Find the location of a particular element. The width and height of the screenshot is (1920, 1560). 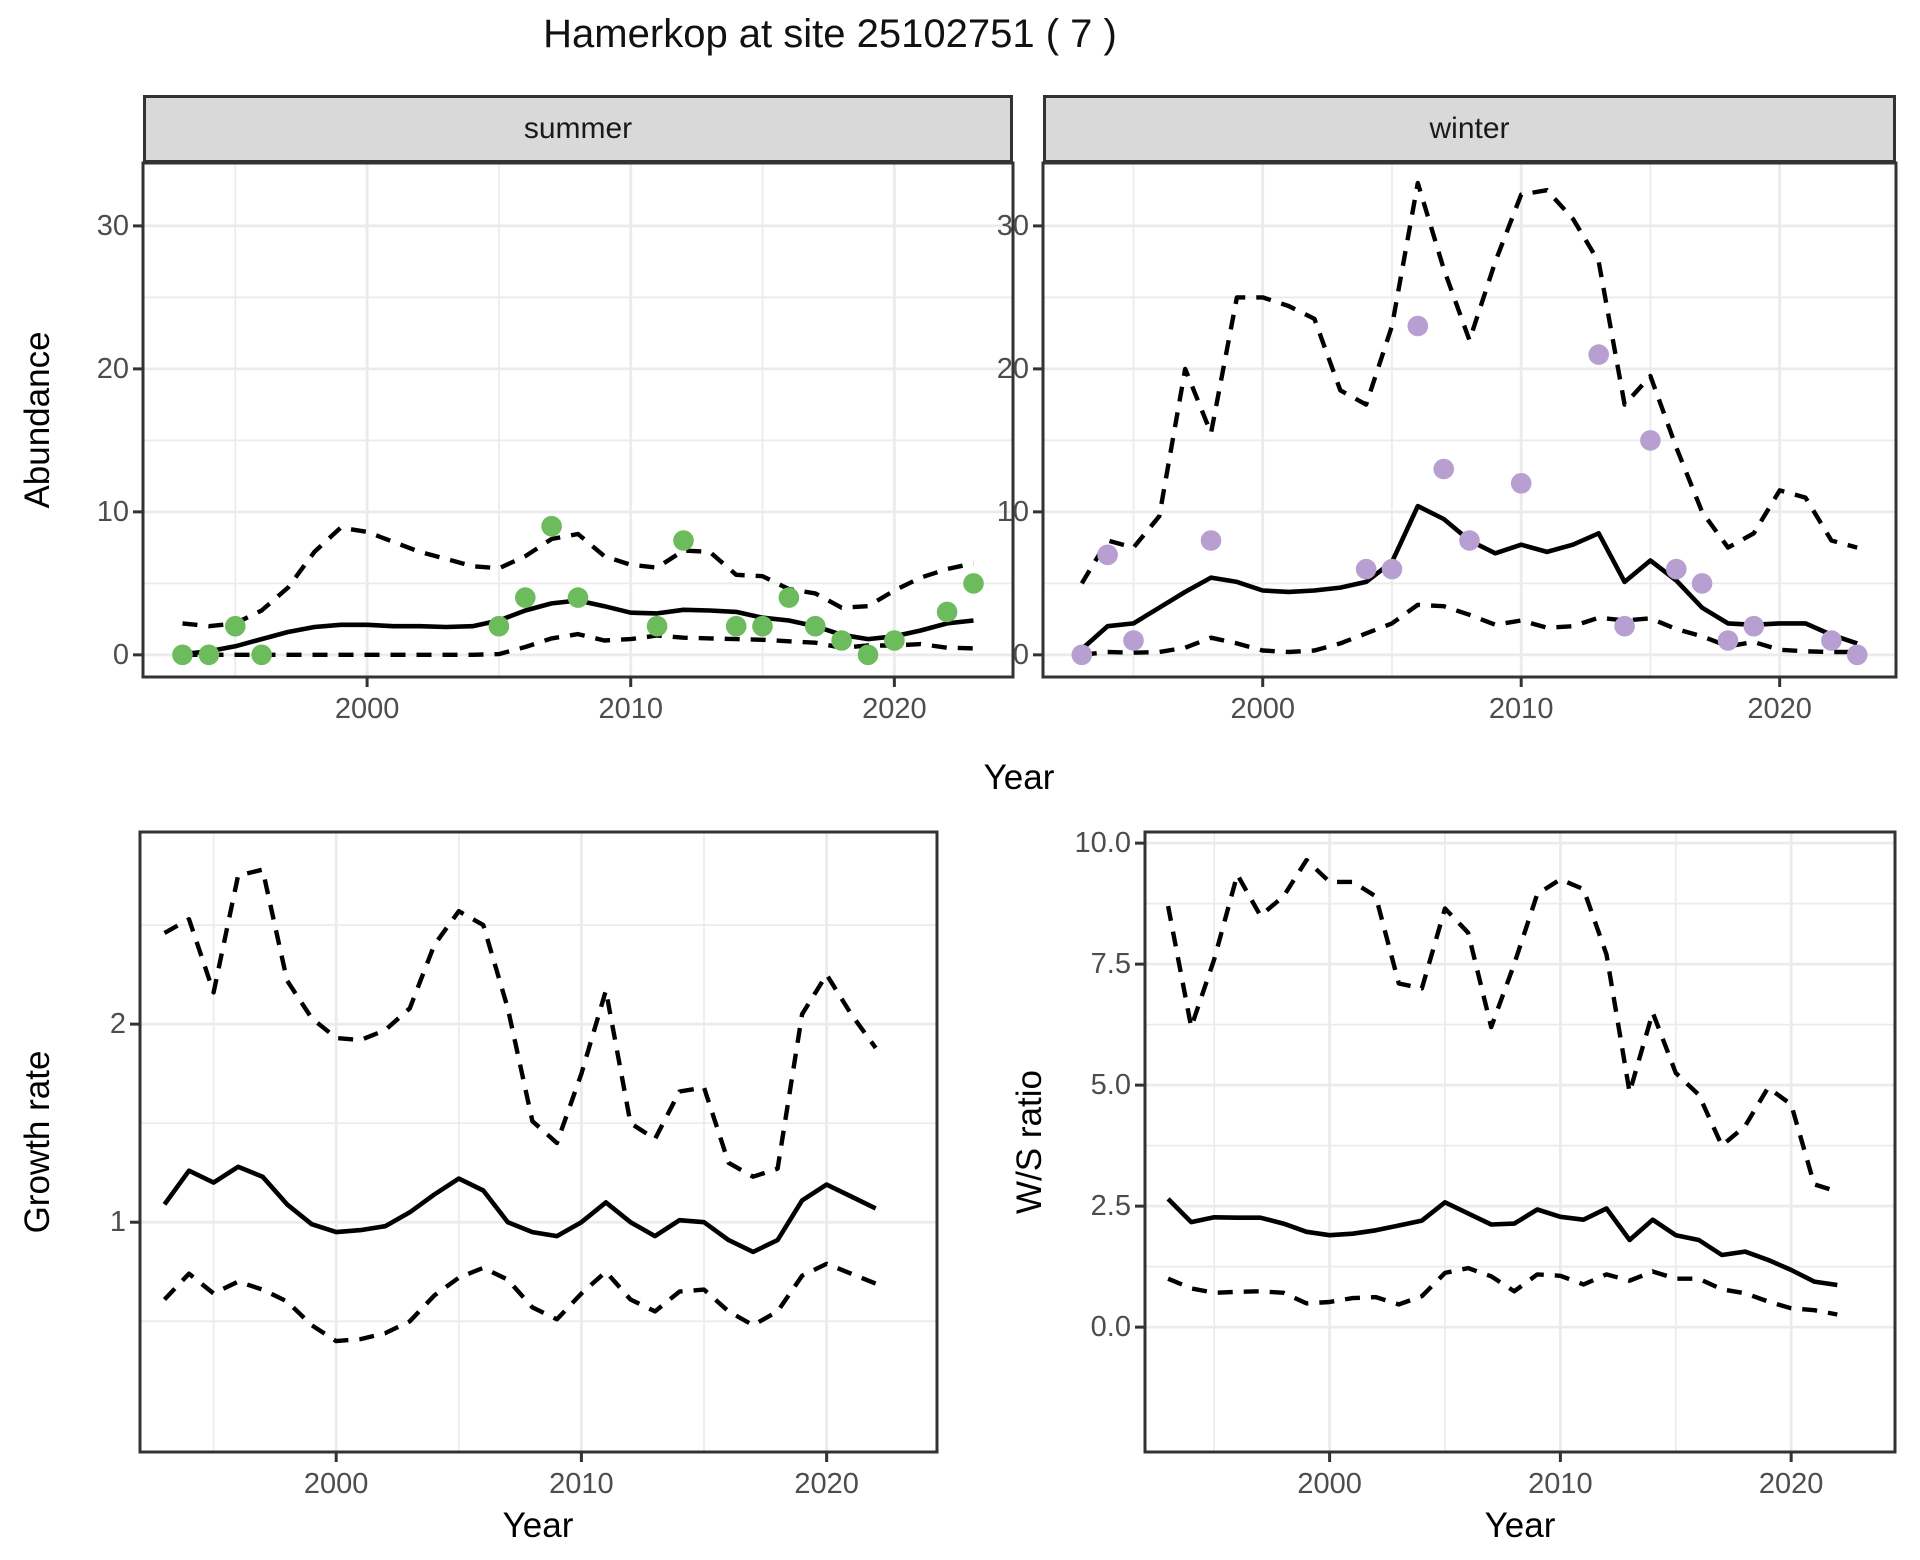

winter-x-tick-label: 2020 is located at coordinates (1779, 709).